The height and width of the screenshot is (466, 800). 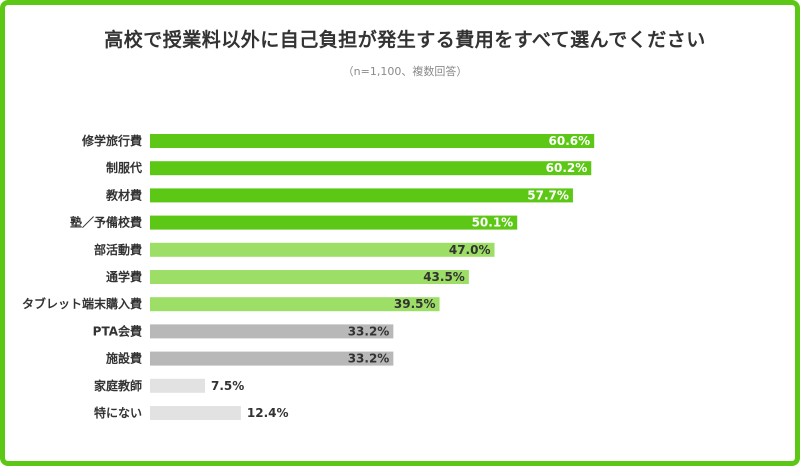 I want to click on category-label: 部活動費, so click(x=118, y=249).